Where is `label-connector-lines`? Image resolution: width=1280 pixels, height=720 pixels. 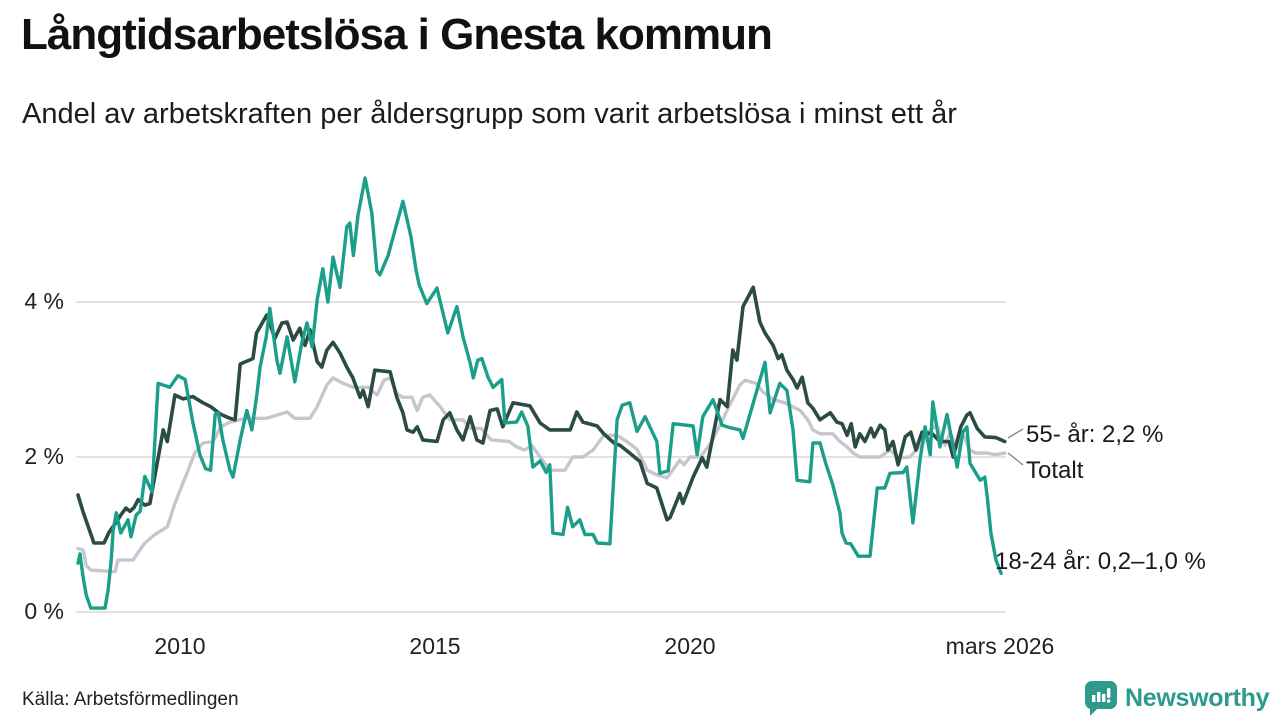
label-connector-lines is located at coordinates (1015, 447).